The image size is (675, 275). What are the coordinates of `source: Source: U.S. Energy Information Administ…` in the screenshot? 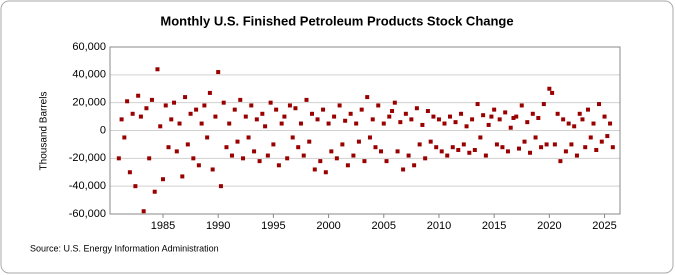 It's located at (124, 248).